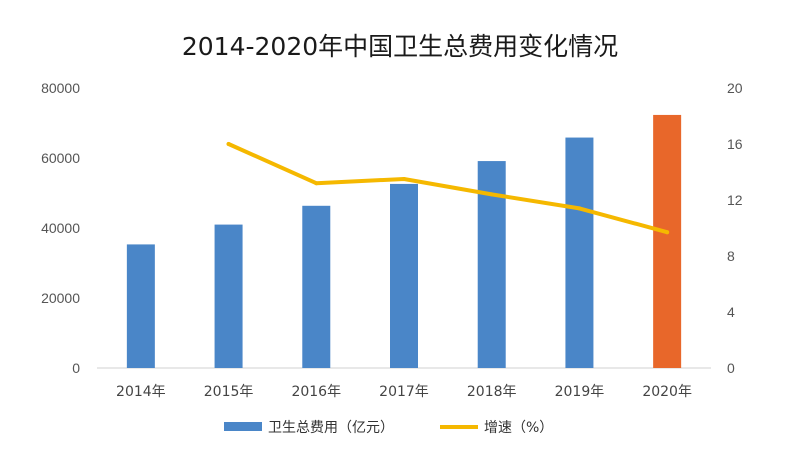  I want to click on y-right-tick-label: 16, so click(735, 144).